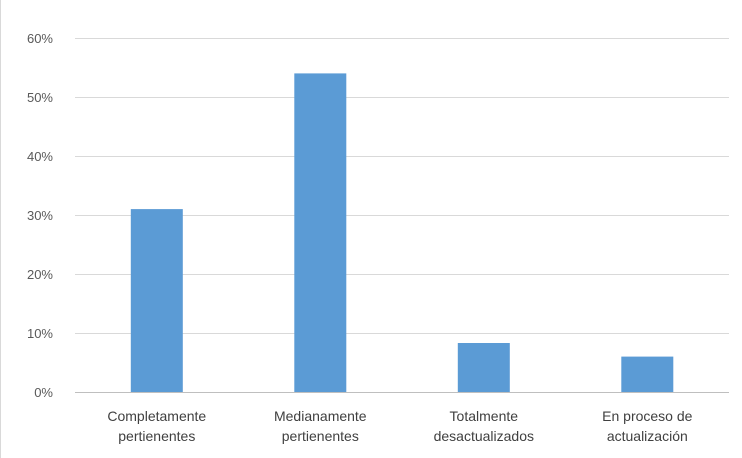  Describe the element at coordinates (484, 436) in the screenshot. I see `x-tick-label: desactualizados` at that location.